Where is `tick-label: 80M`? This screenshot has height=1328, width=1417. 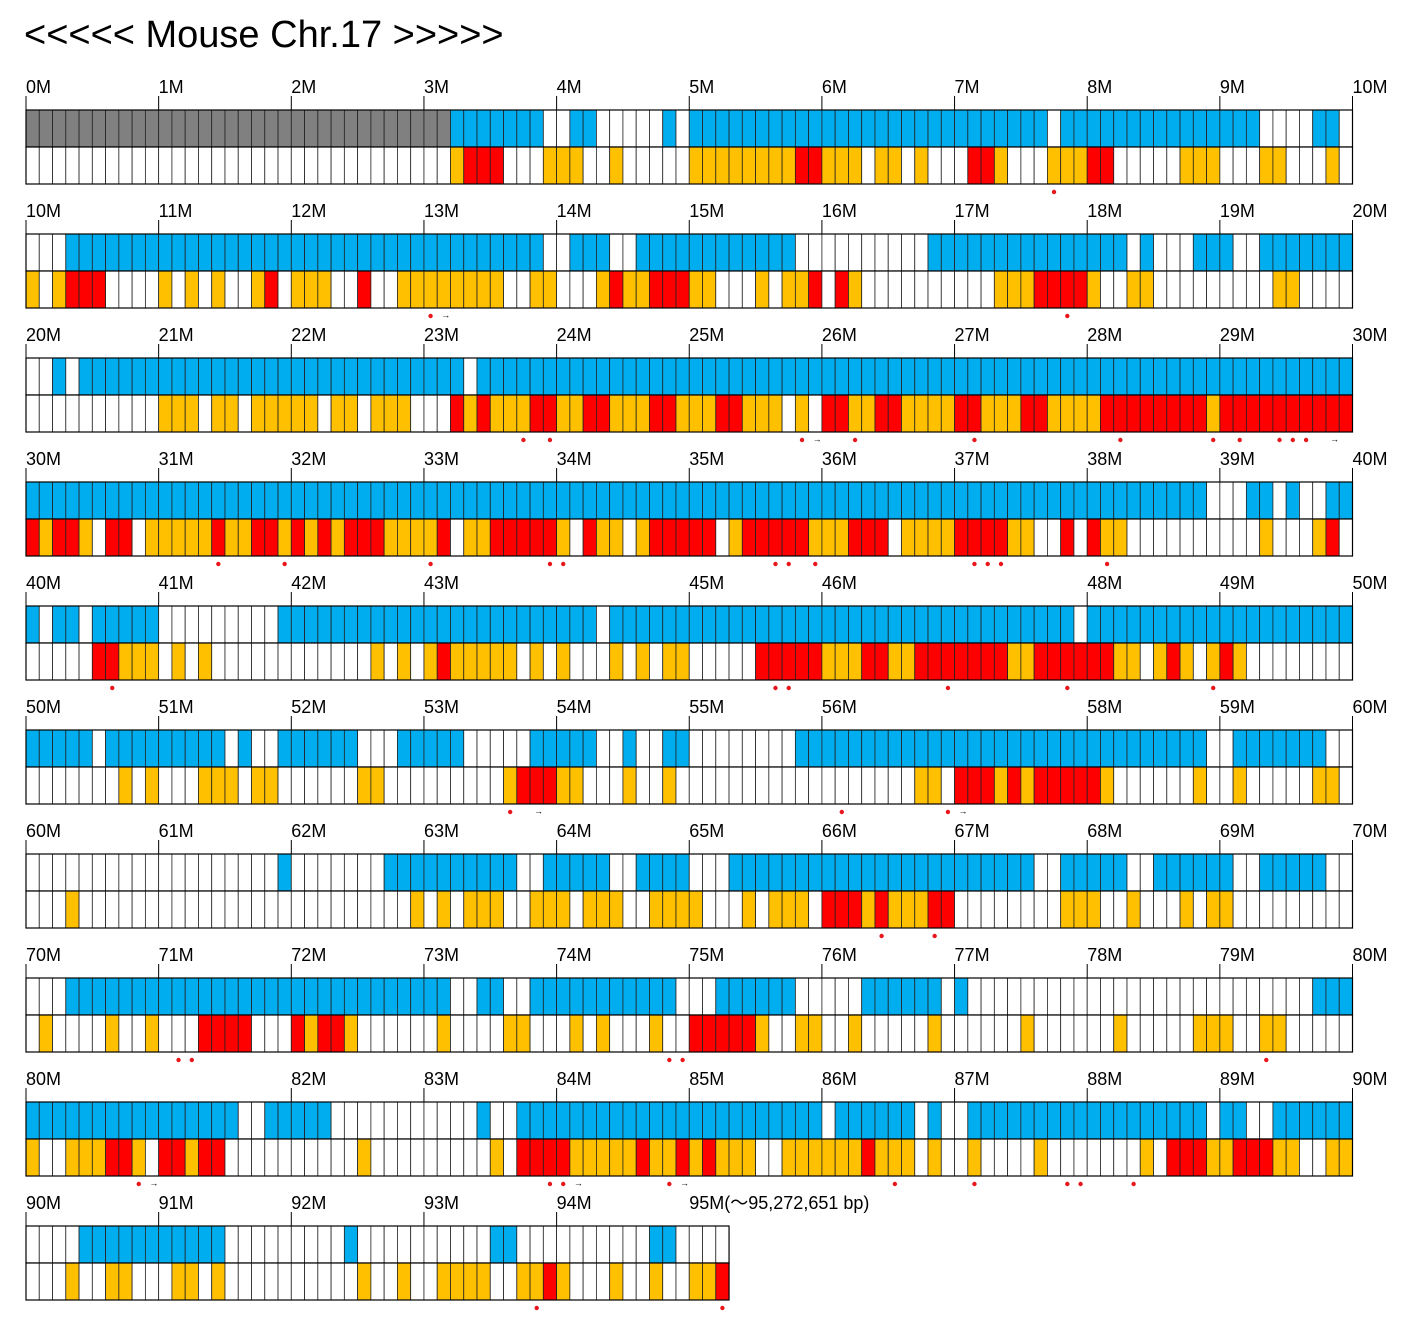
tick-label: 80M is located at coordinates (1370, 955).